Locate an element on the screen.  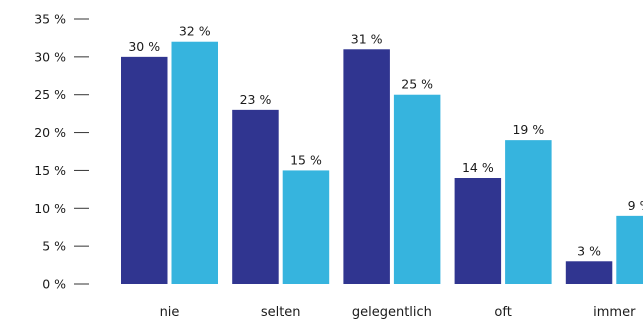
y-tick-label: 0 % is located at coordinates (54, 284).